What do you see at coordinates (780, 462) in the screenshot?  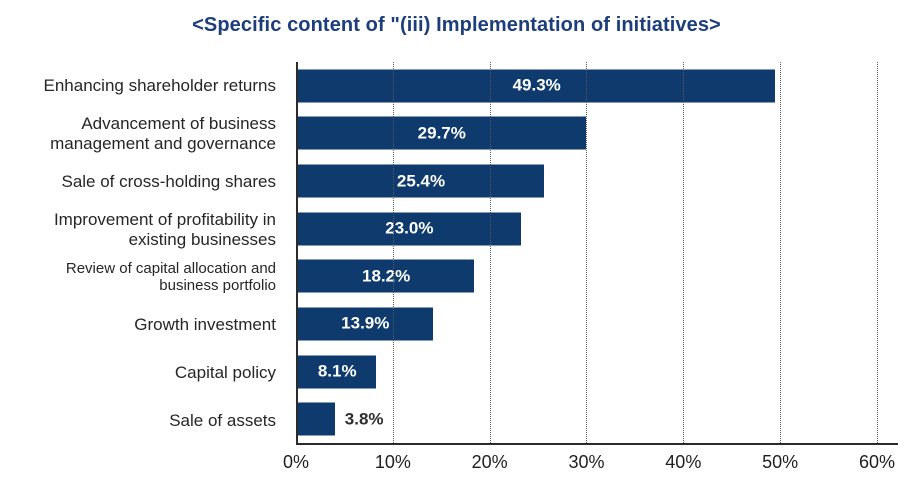 I see `x-tick-label: 50%` at bounding box center [780, 462].